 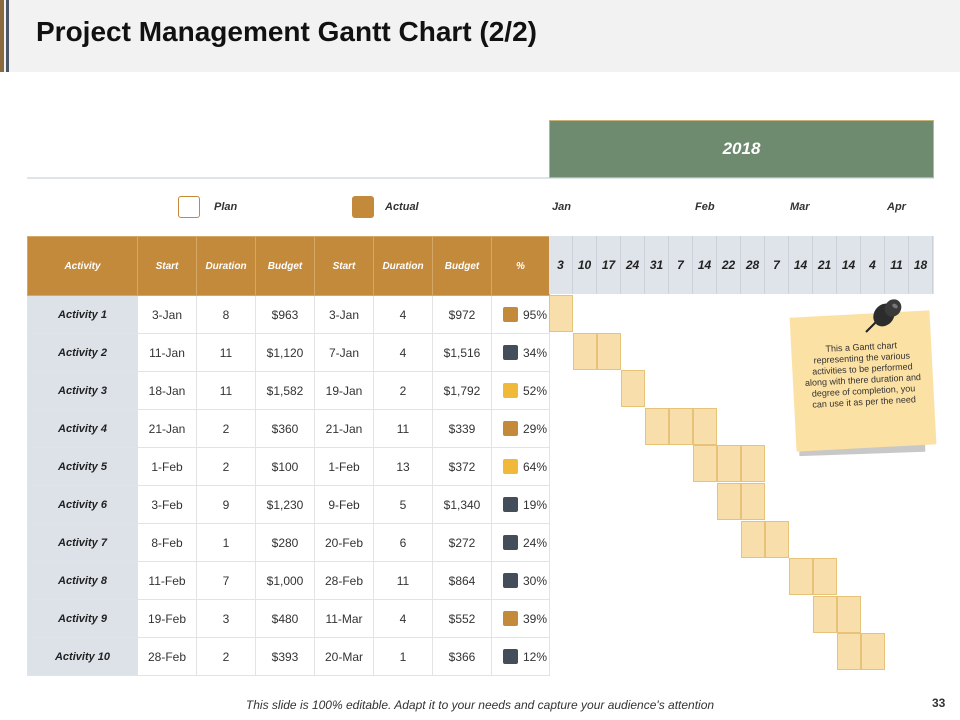 What do you see at coordinates (534, 580) in the screenshot?
I see `percent-value: 30%` at bounding box center [534, 580].